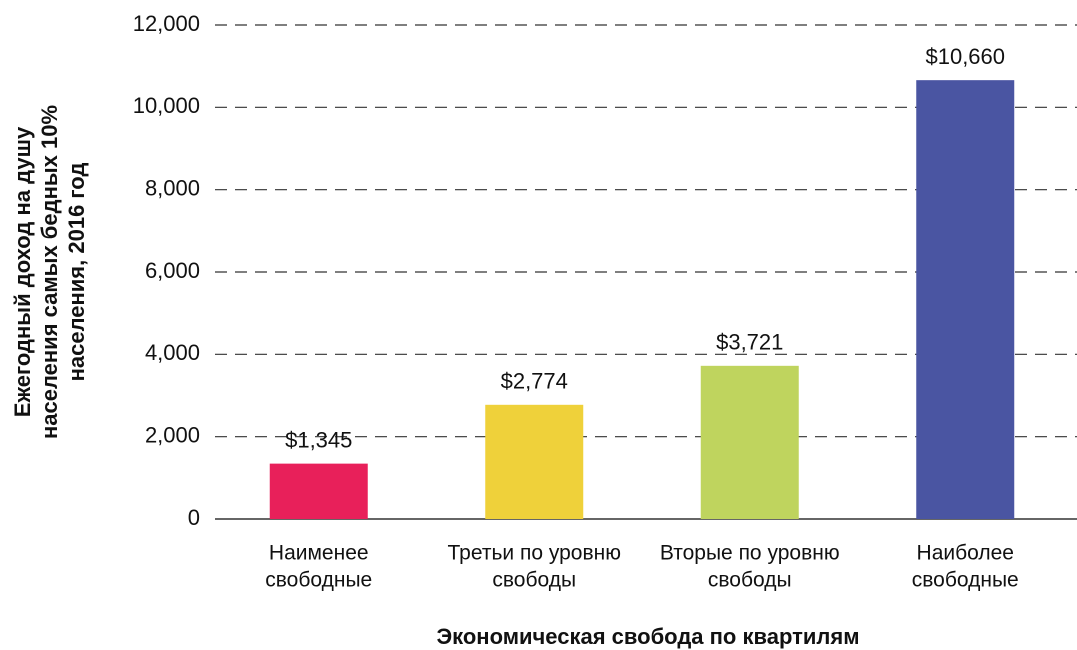 This screenshot has height=650, width=1077. Describe the element at coordinates (194, 517) in the screenshot. I see `y-tick-label: 0` at that location.